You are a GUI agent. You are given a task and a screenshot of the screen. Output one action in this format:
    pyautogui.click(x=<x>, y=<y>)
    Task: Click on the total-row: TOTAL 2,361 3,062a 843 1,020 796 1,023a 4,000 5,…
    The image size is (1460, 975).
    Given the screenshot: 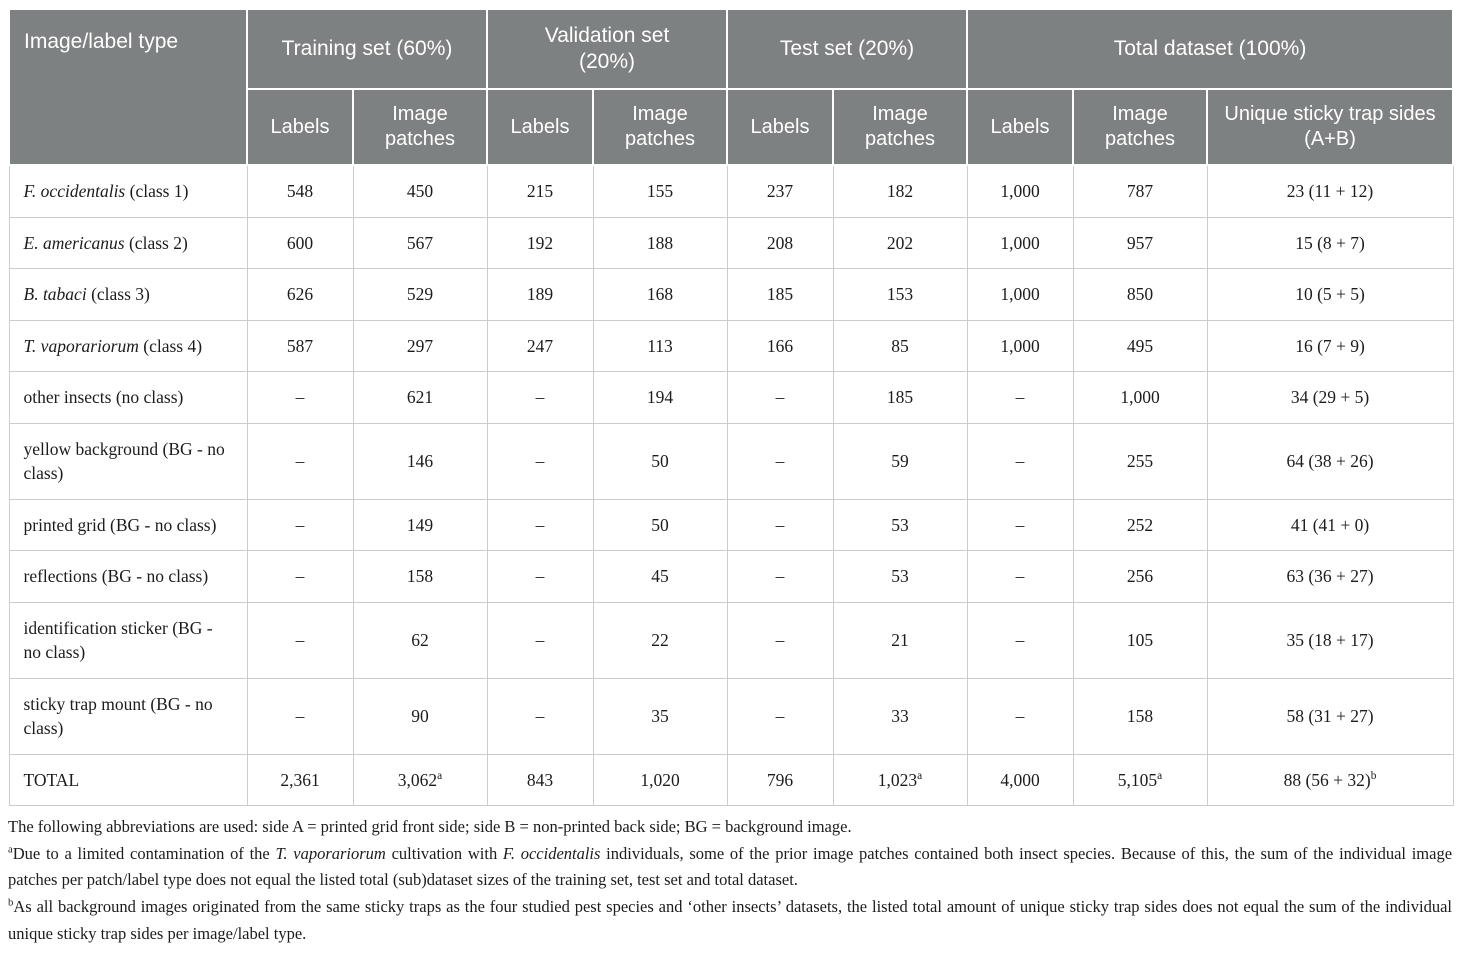 What is the action you would take?
    pyautogui.click(x=731, y=779)
    